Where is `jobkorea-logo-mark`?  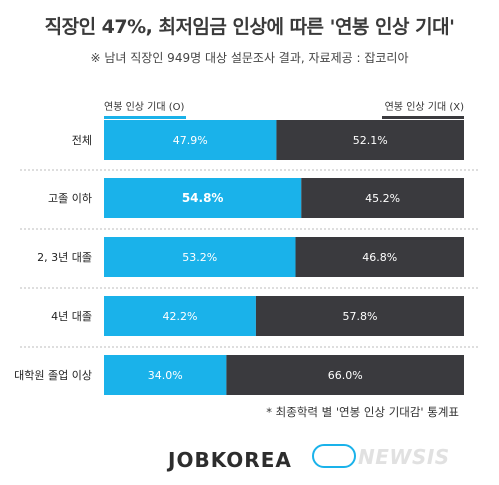 jobkorea-logo-mark is located at coordinates (334, 456).